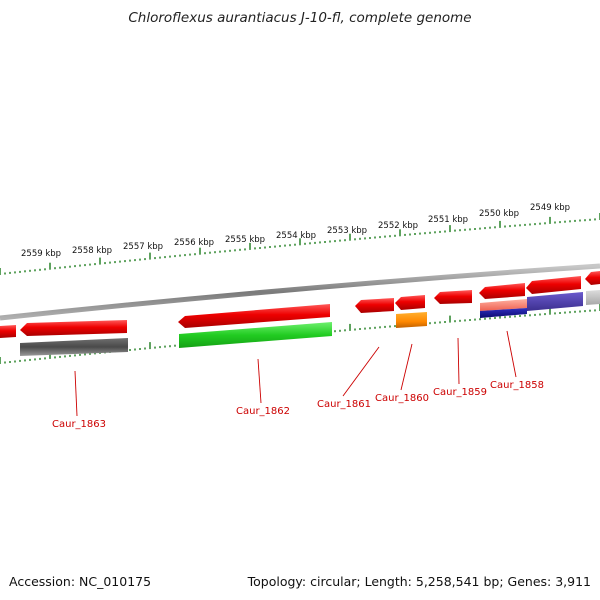 Image resolution: width=600 pixels, height=600 pixels. I want to click on feature-bar-orange, so click(411, 320).